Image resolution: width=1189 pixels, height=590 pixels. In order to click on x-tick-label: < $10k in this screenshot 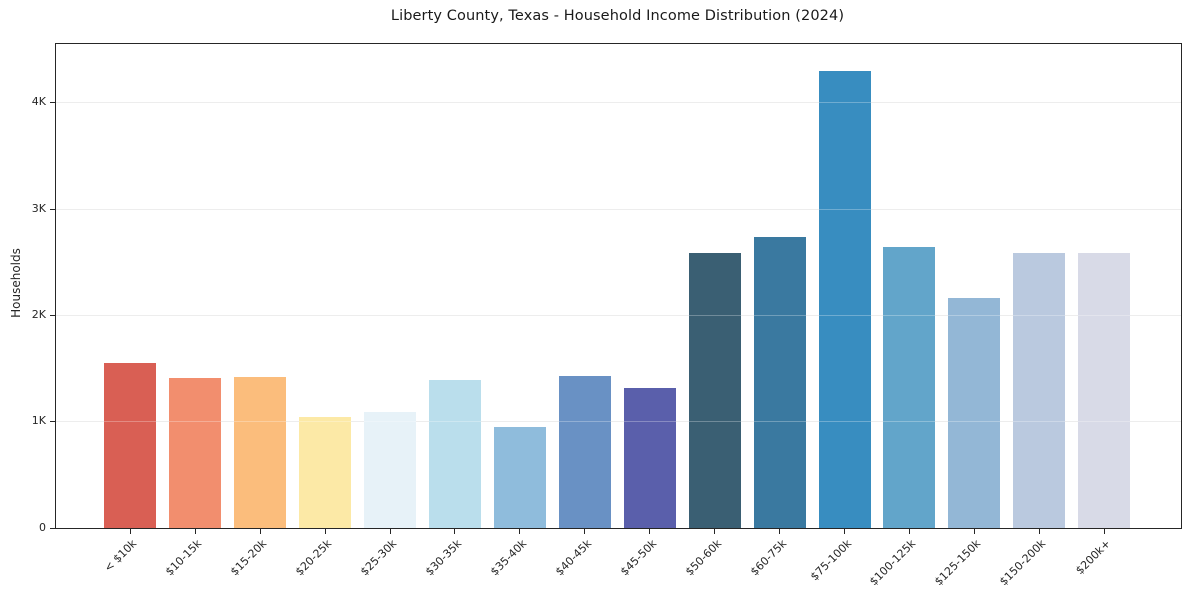, I will do `click(120, 556)`.